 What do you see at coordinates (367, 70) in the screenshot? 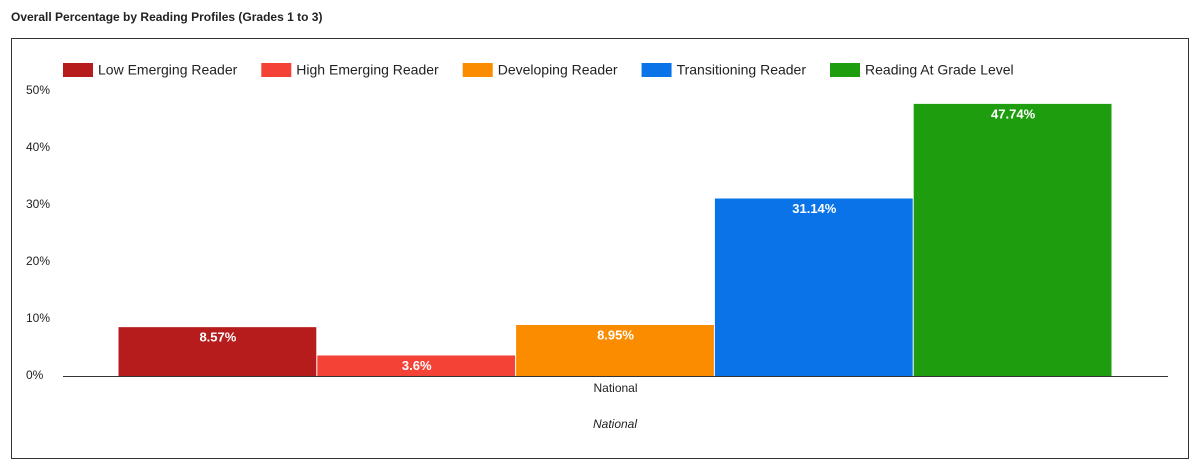
I see `legend-label: High Emerging Reader` at bounding box center [367, 70].